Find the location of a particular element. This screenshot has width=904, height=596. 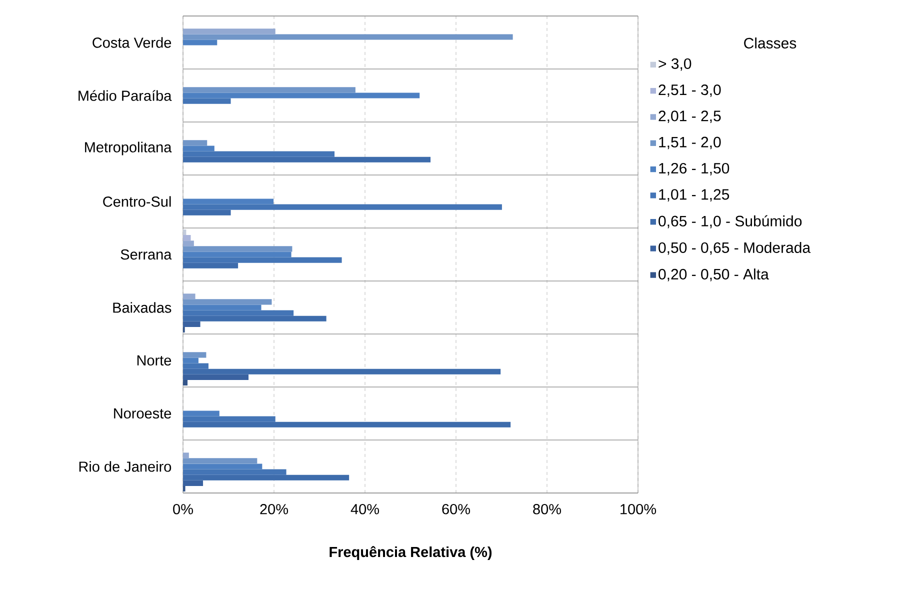

legend-title: Classes is located at coordinates (770, 42).